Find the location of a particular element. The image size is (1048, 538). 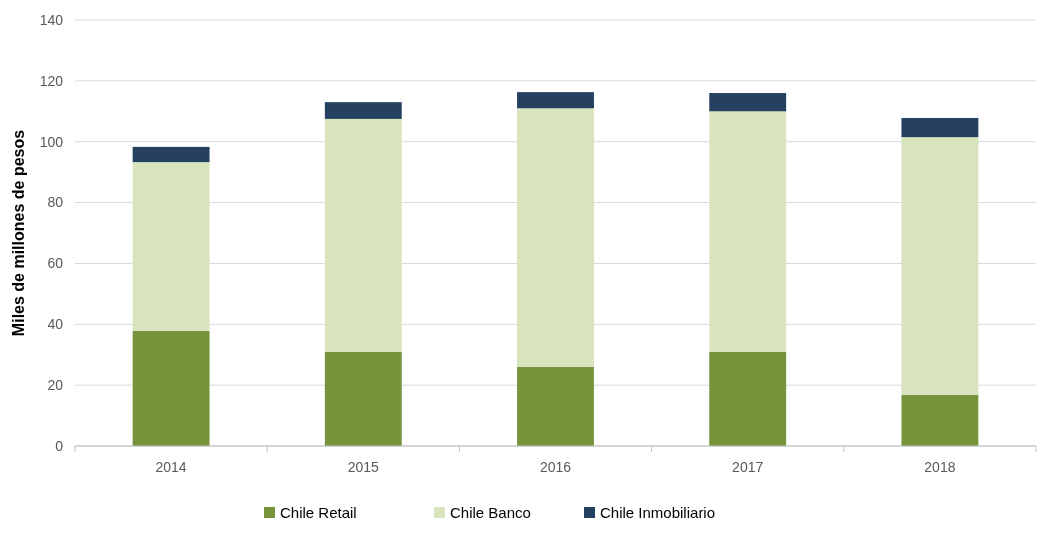

x-tick-label: 2017 is located at coordinates (748, 467).